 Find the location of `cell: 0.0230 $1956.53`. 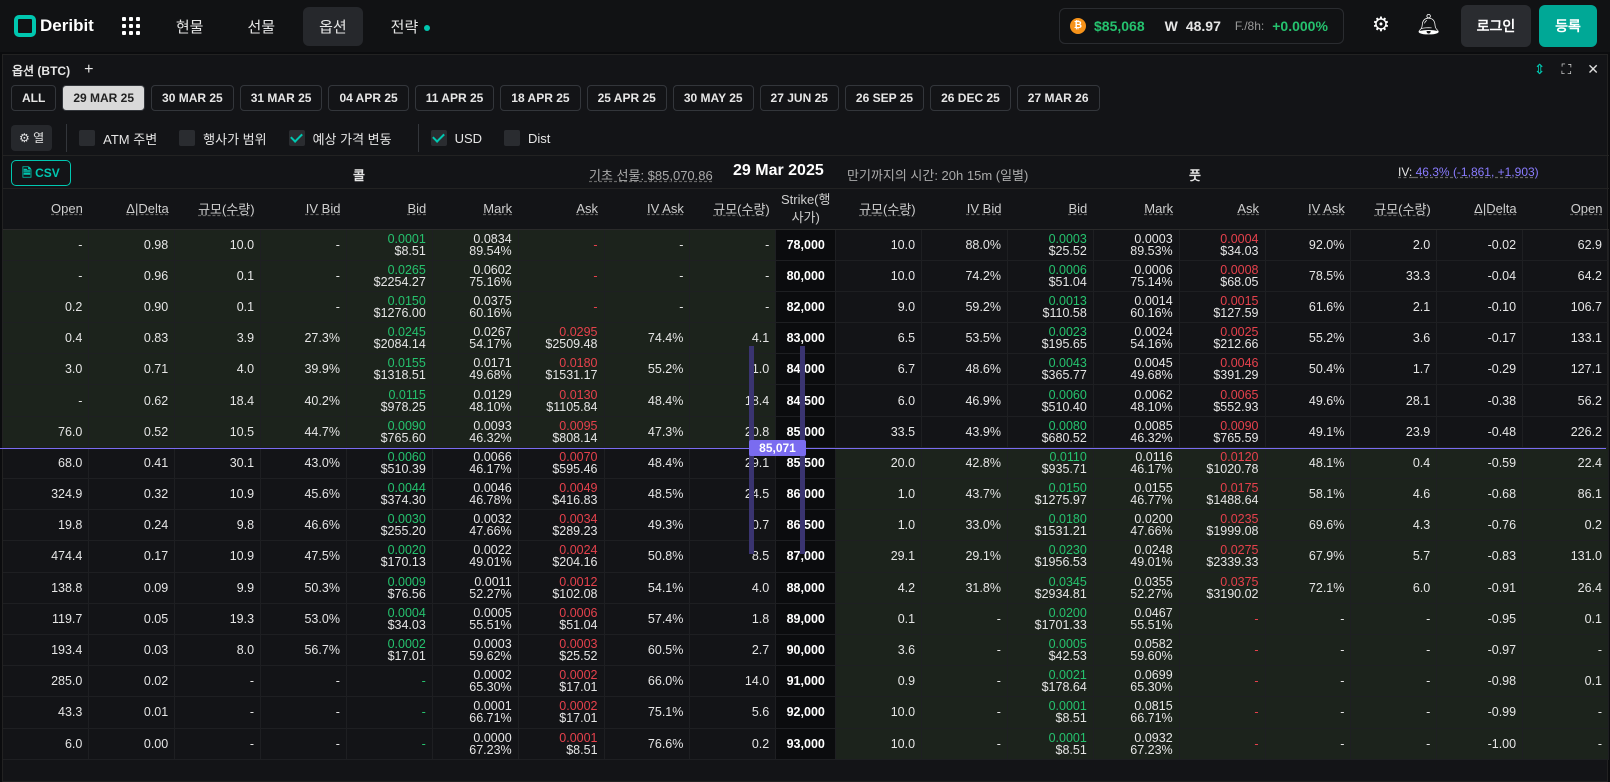

cell: 0.0230 $1956.53 is located at coordinates (1050, 556).